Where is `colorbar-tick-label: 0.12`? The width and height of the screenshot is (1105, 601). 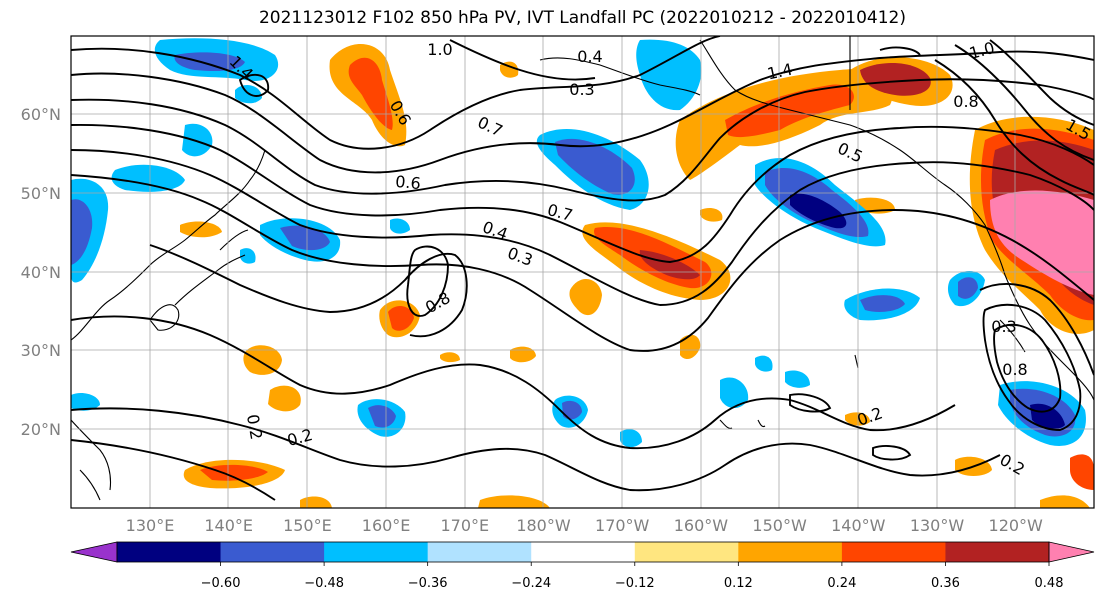
colorbar-tick-label: 0.12 is located at coordinates (738, 583).